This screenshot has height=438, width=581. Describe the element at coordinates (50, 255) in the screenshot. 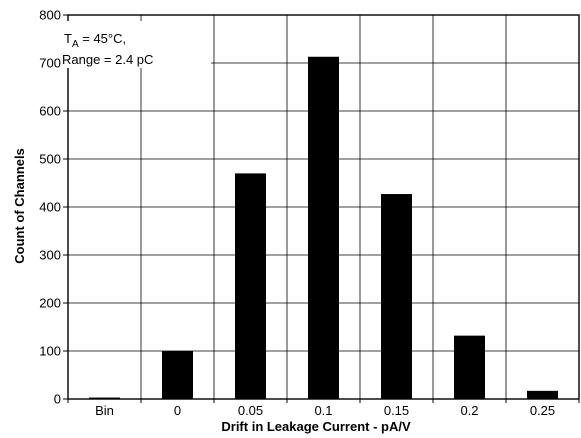

I see `y-tick-label: 300` at that location.